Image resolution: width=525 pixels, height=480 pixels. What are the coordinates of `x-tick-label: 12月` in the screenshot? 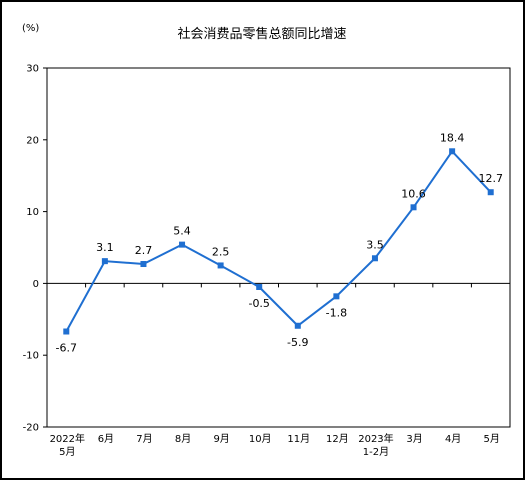 It's located at (337, 439).